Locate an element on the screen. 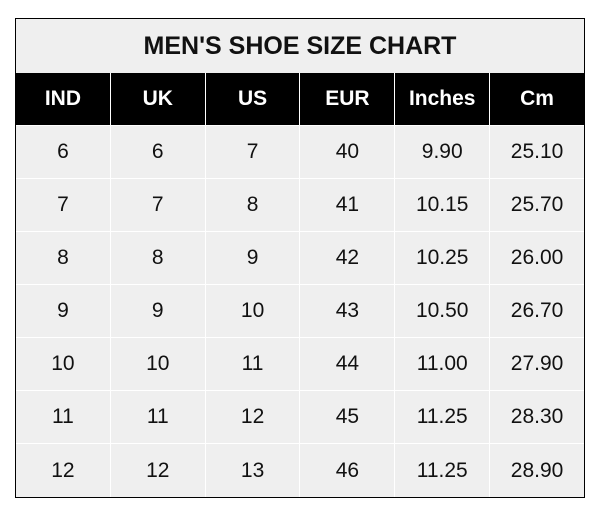 The height and width of the screenshot is (521, 605). table-row: 9 9 10 43 10.50 26.70 is located at coordinates (300, 311).